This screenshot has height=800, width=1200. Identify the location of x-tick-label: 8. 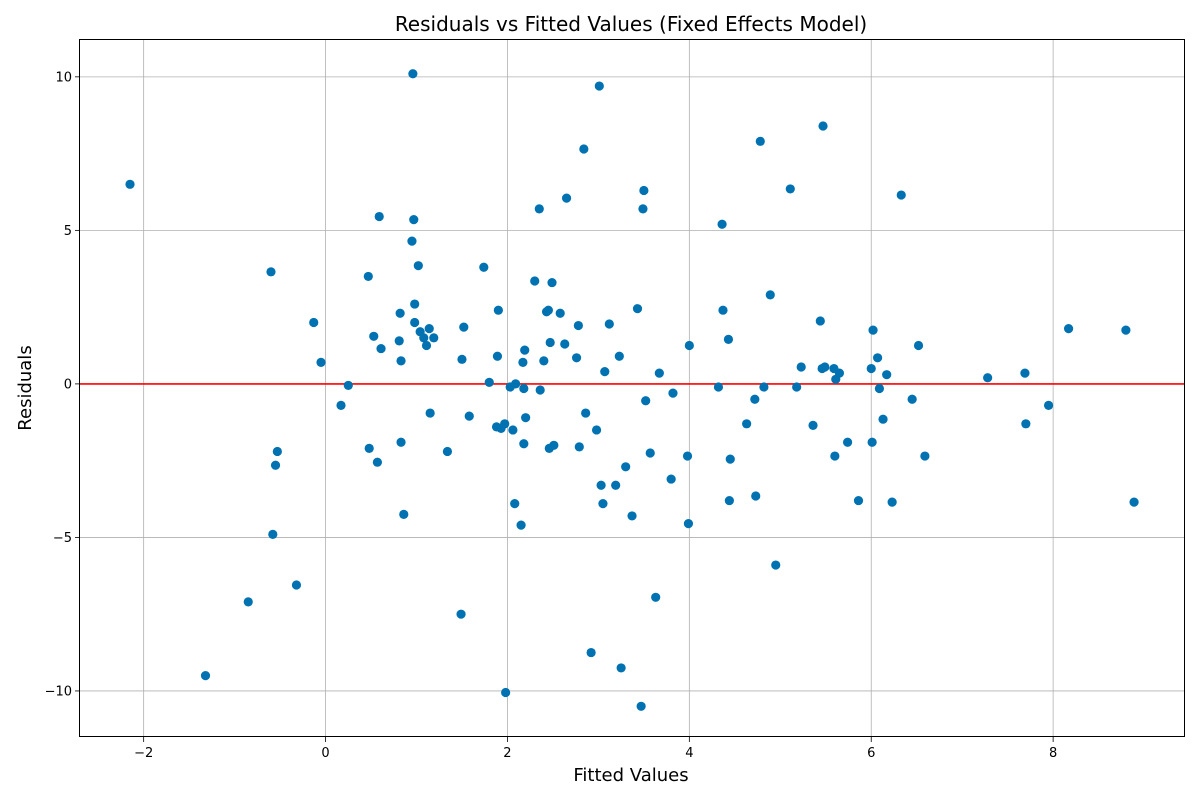
(1053, 753).